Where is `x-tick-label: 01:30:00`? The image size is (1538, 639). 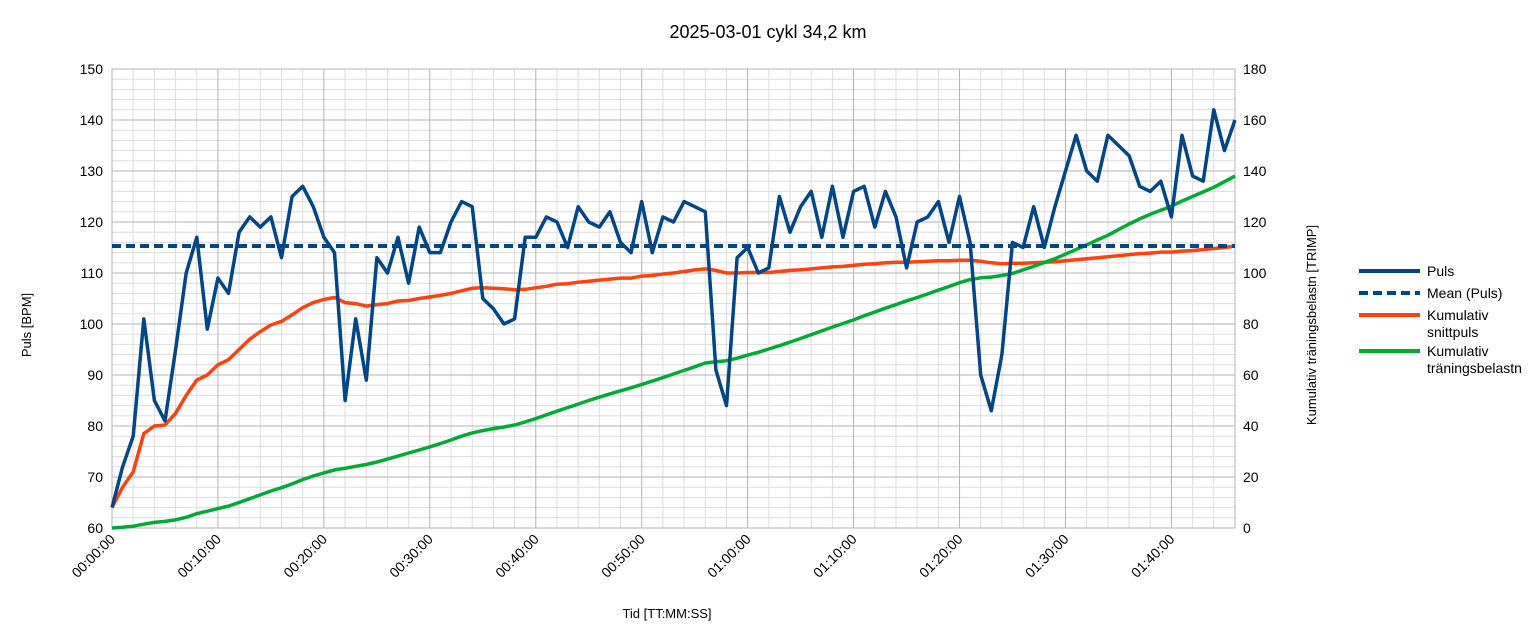
x-tick-label: 01:30:00 is located at coordinates (1047, 556).